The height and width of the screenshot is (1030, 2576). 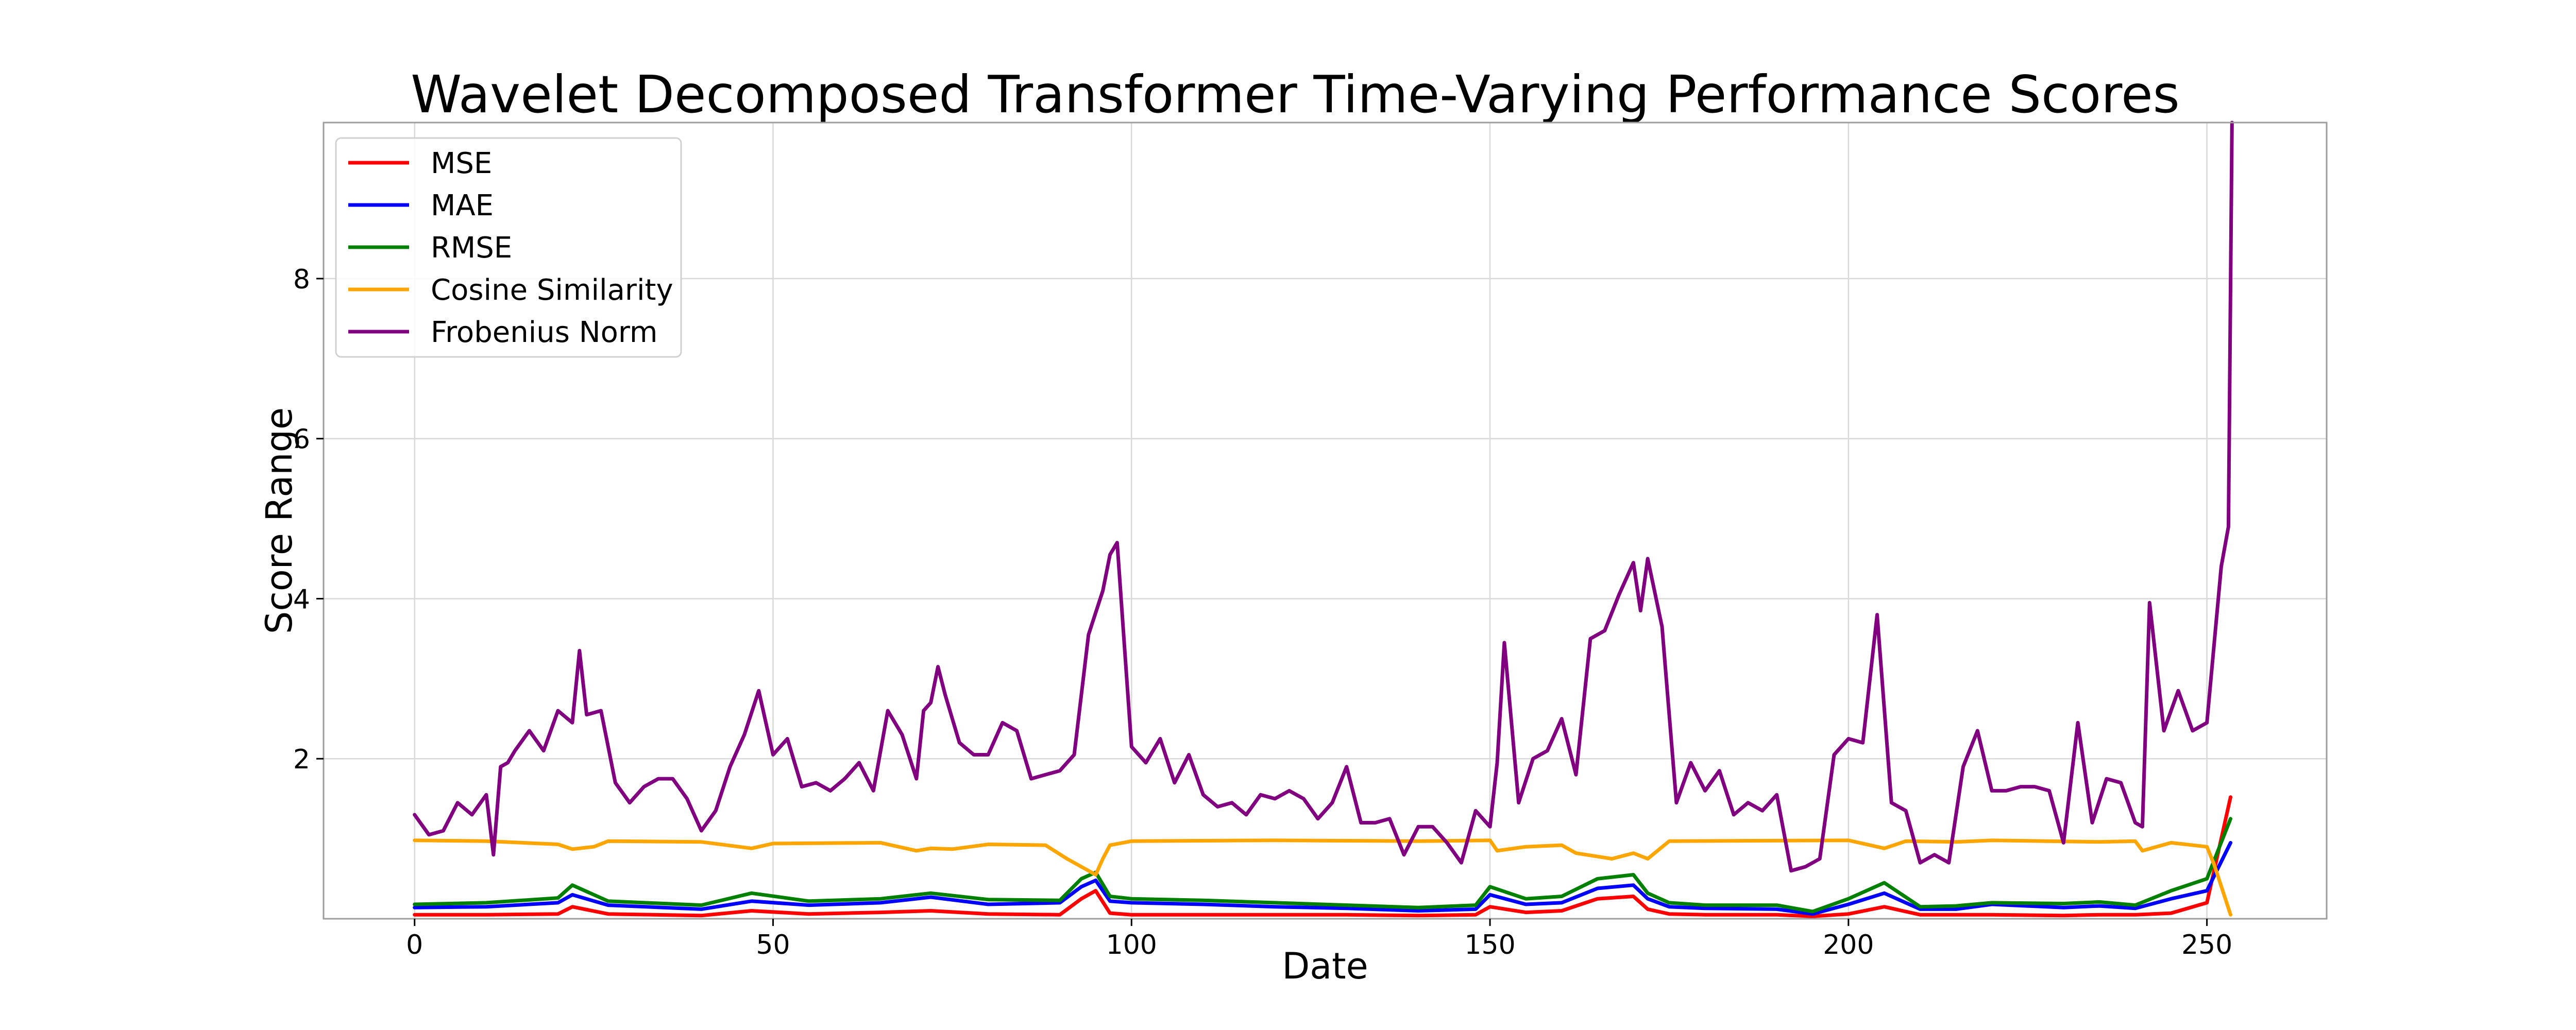 I want to click on legend-label: Cosine Similarity, so click(x=552, y=290).